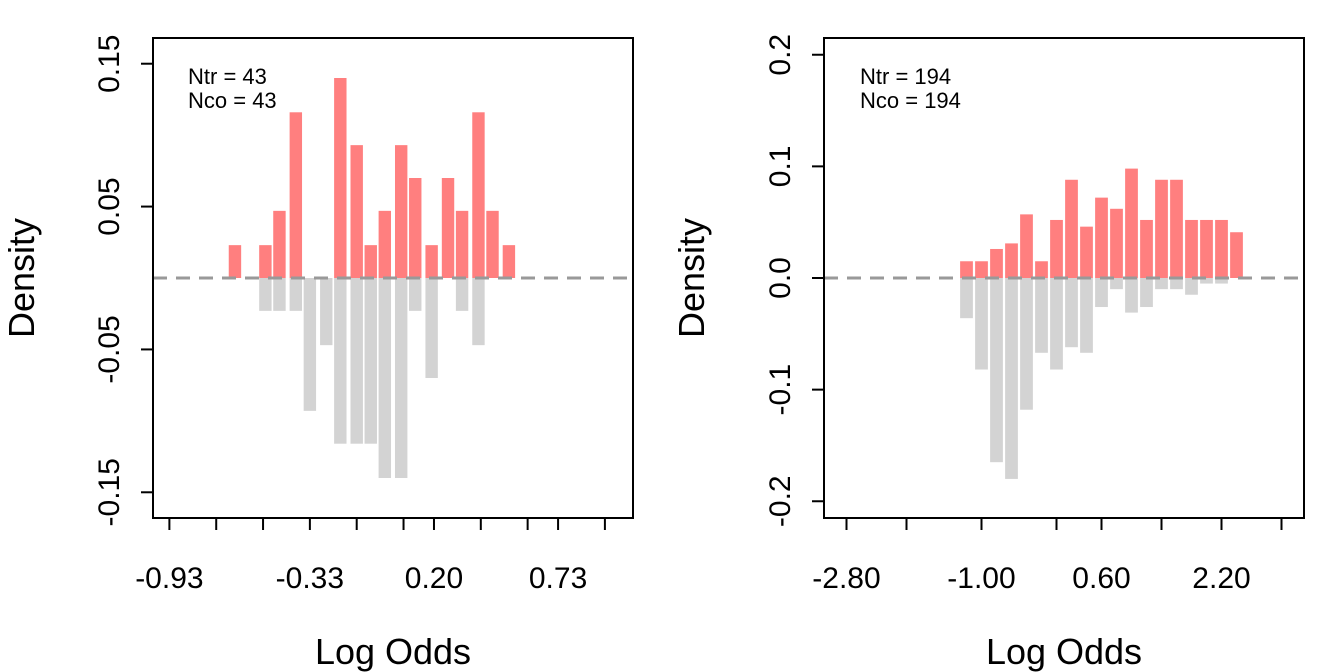 The width and height of the screenshot is (1344, 672). Describe the element at coordinates (1047, 556) in the screenshot. I see `right-x-axis: -2.80 -1.00 0.60 2.20` at that location.